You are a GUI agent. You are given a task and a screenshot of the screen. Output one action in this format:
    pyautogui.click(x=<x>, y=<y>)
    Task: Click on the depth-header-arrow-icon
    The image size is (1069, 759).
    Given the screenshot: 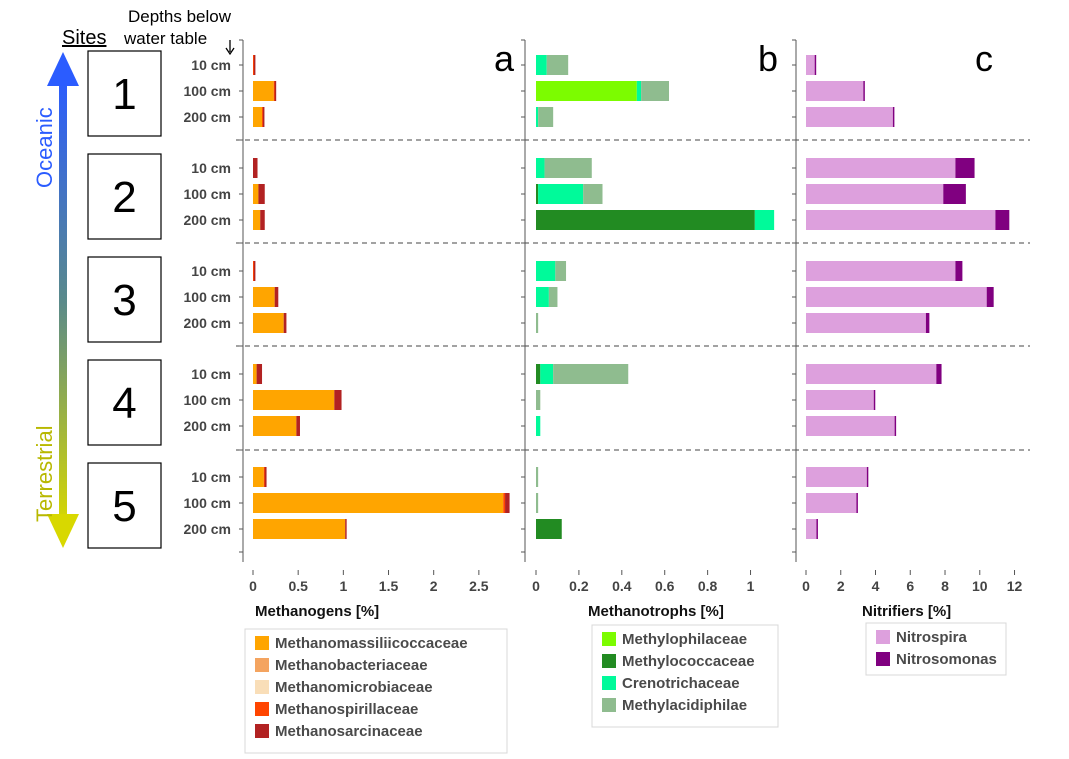 What is the action you would take?
    pyautogui.click(x=230, y=48)
    